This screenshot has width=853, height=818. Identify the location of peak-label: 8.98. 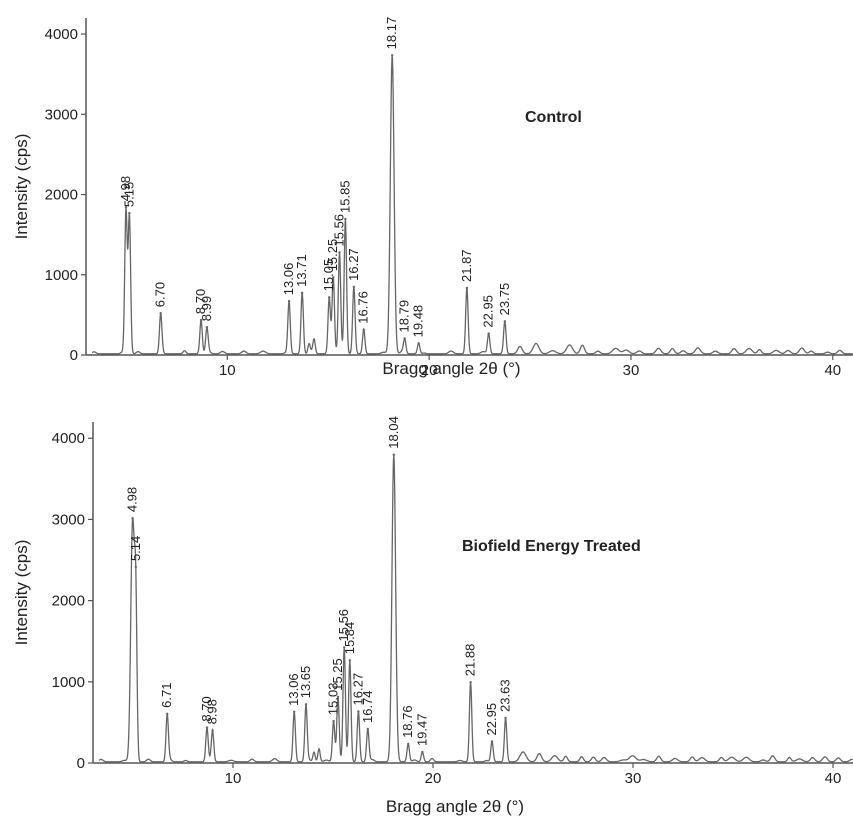
(212, 711).